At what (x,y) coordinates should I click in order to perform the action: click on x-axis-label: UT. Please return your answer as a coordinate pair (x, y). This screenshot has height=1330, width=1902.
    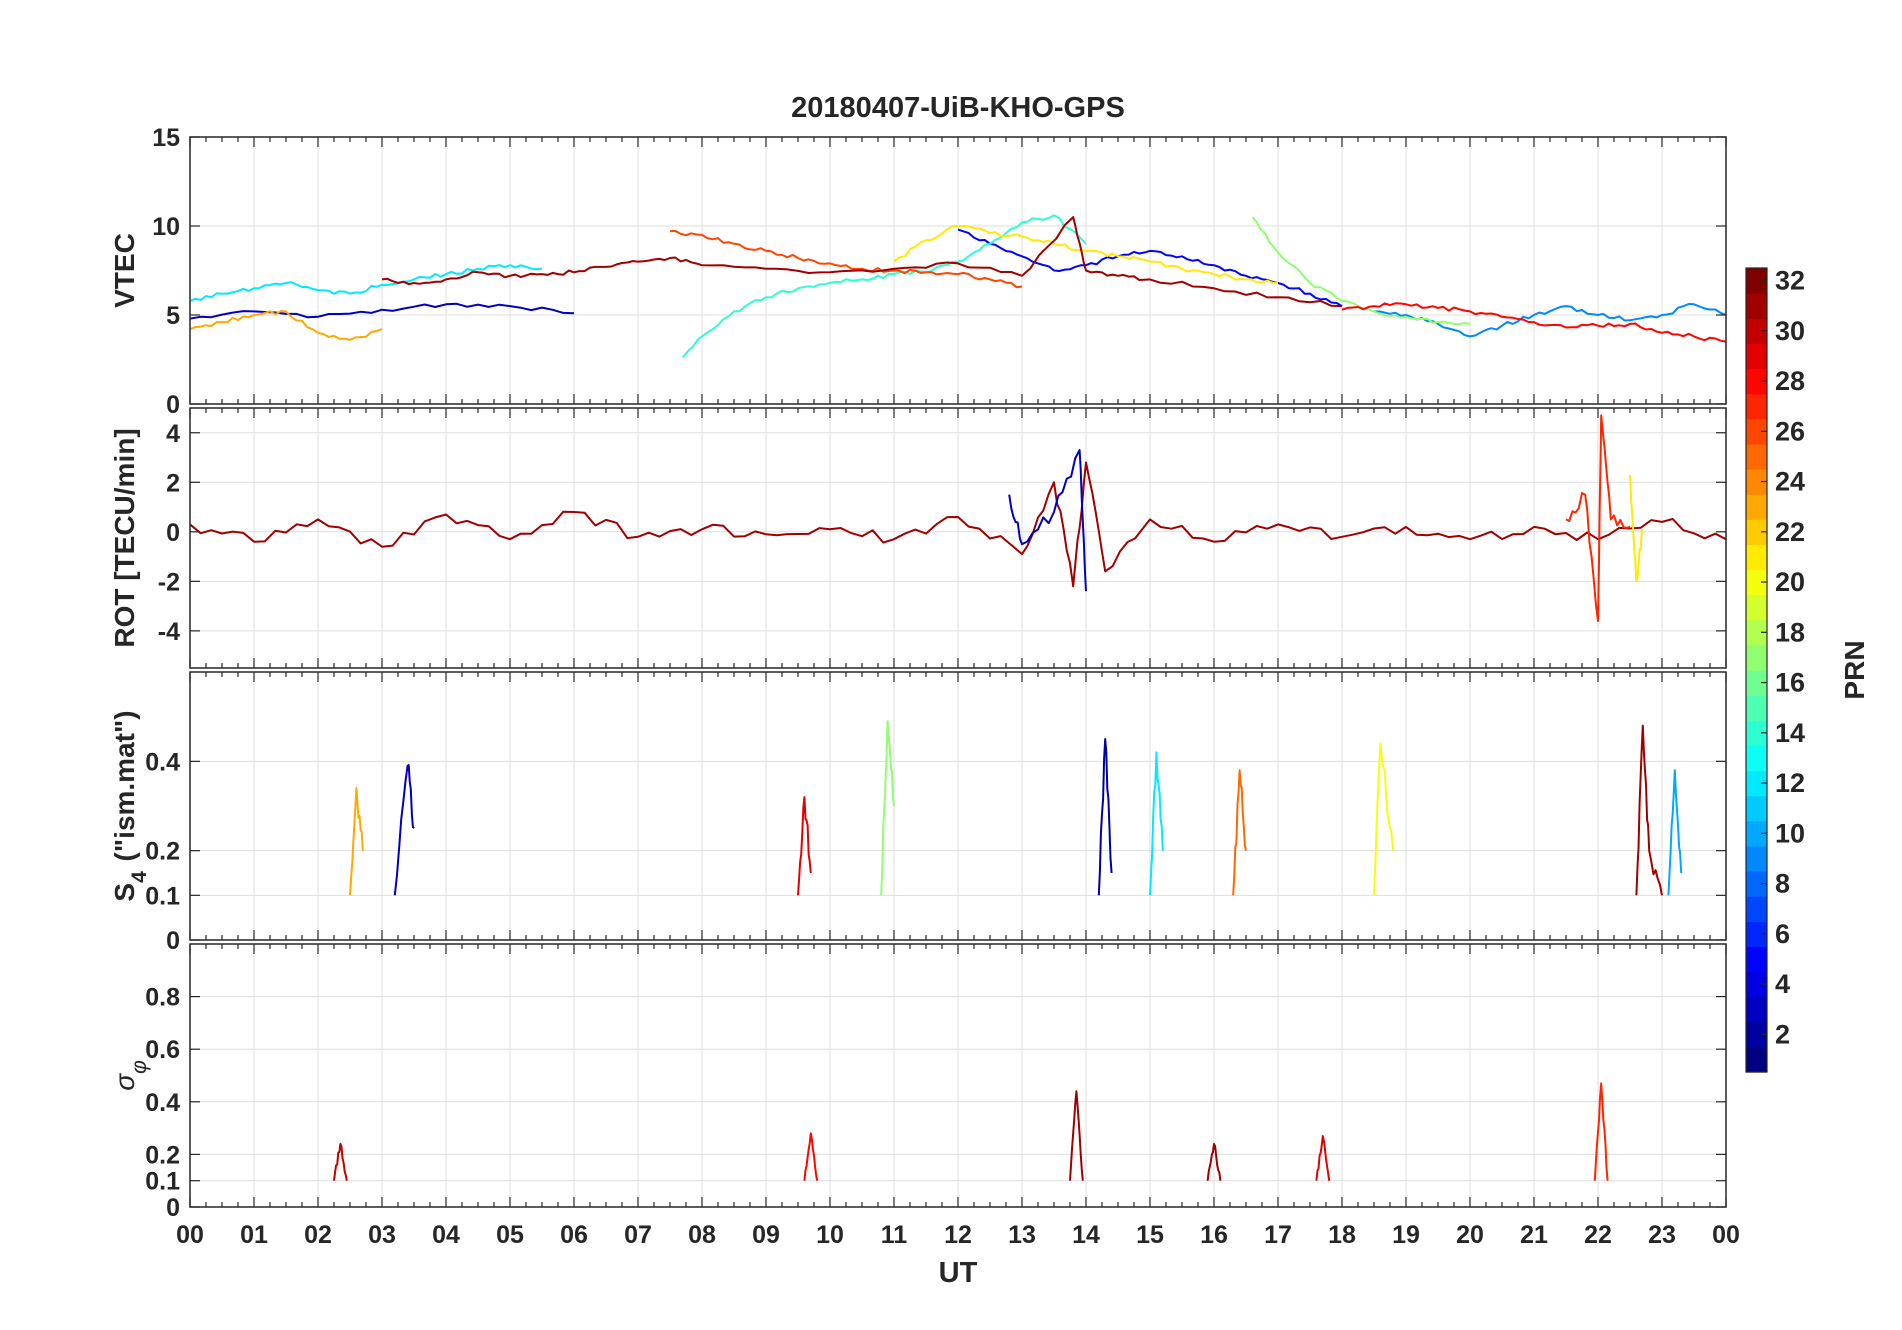
    Looking at the image, I should click on (958, 1273).